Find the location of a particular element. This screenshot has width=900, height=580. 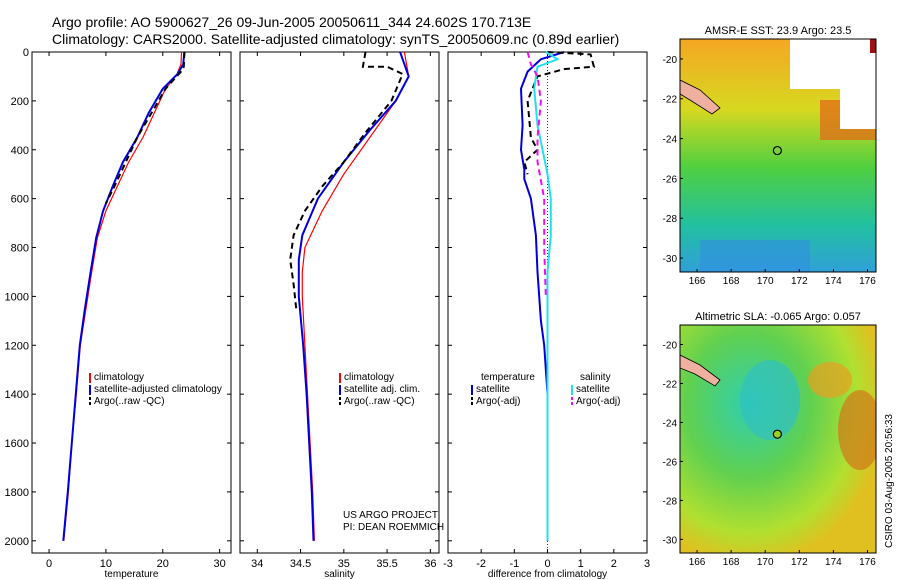

depth-tick-label: 0 is located at coordinates (26, 53).